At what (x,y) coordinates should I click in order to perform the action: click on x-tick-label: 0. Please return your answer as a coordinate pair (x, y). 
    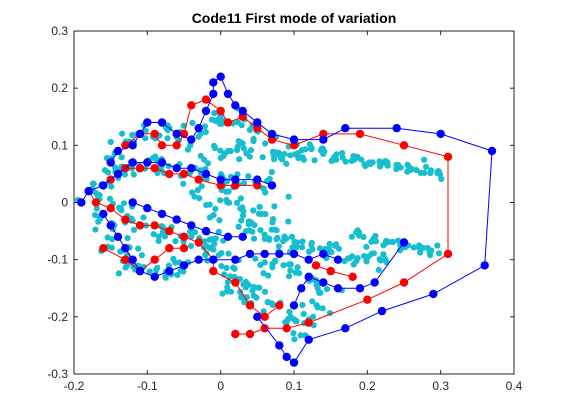
    Looking at the image, I should click on (220, 386).